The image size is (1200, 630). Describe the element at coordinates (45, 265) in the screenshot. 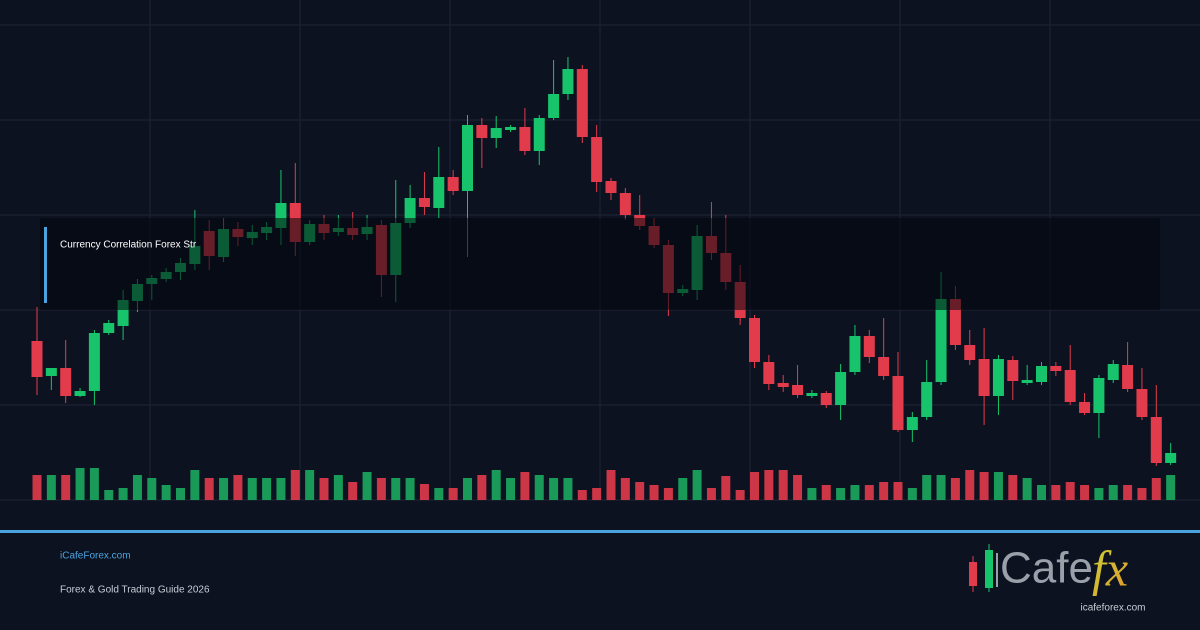

I see `accent-bar` at that location.